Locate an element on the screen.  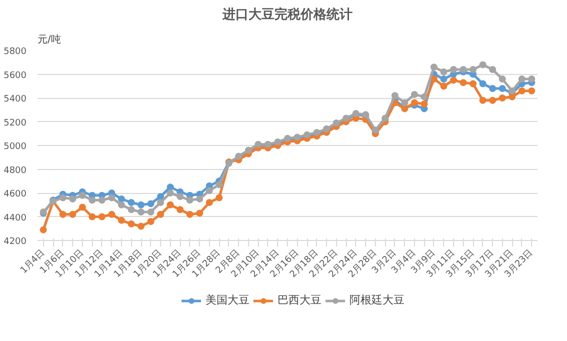
legend-label: 美国大豆 is located at coordinates (228, 300).